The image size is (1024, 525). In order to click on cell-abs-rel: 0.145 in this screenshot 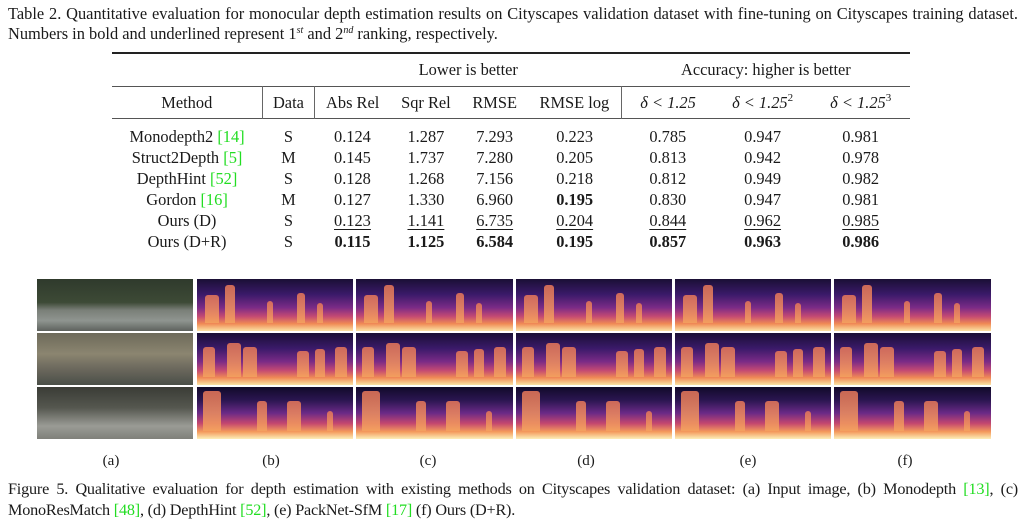, I will do `click(352, 157)`.